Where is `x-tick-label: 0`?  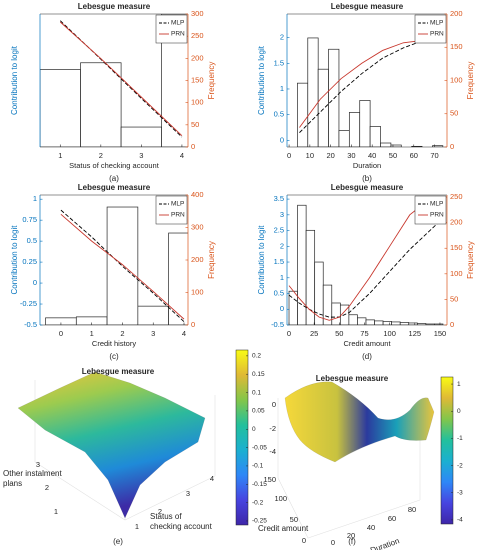 x-tick-label: 0 is located at coordinates (333, 542).